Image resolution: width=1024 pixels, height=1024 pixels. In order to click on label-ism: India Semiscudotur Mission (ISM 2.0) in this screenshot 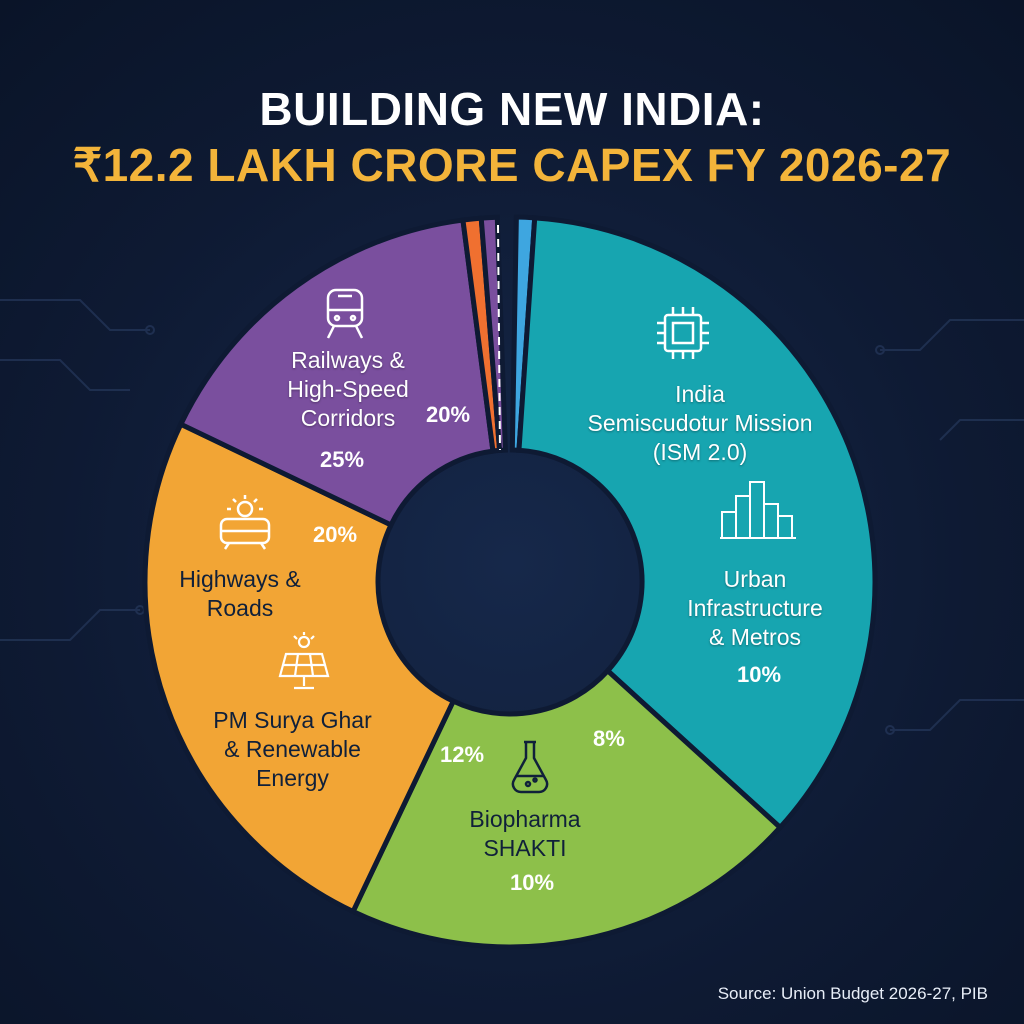, I will do `click(700, 423)`.